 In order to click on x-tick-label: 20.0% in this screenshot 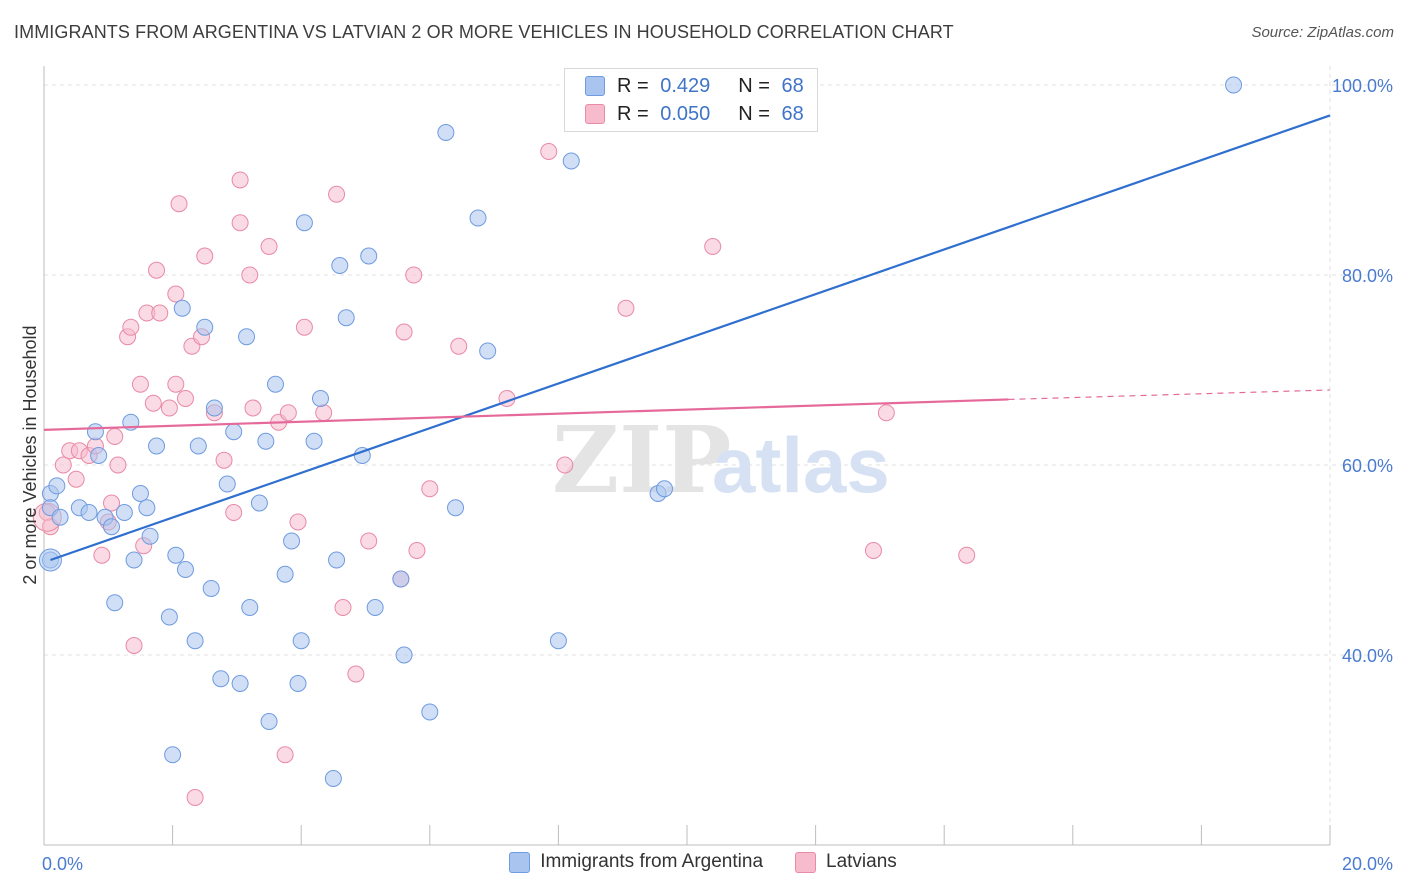, I will do `click(1367, 864)`.